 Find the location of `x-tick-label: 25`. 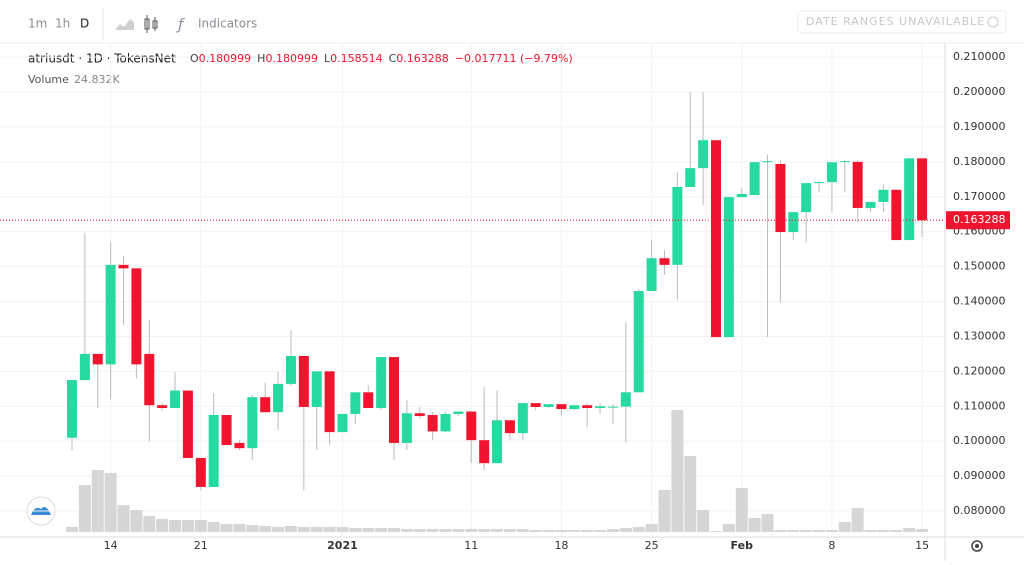

x-tick-label: 25 is located at coordinates (652, 545).